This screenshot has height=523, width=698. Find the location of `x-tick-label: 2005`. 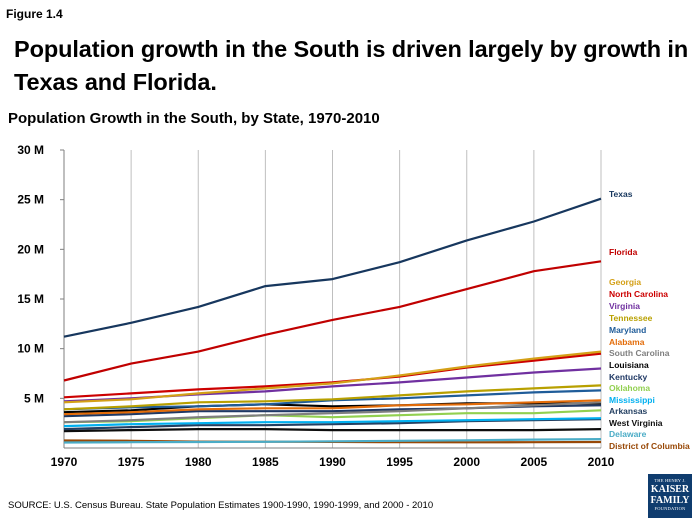

x-tick-label: 2005 is located at coordinates (534, 462).